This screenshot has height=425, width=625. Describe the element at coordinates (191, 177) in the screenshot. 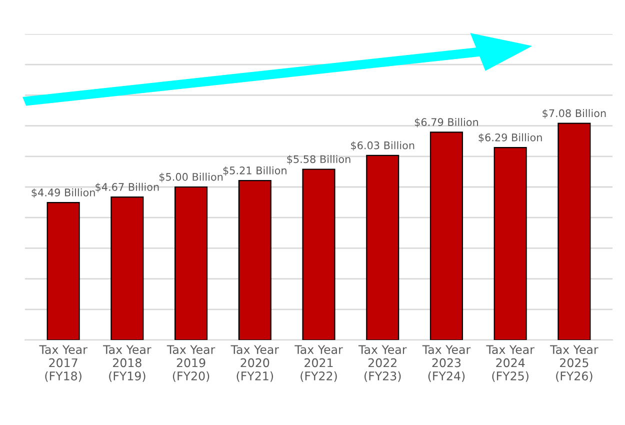

I see `data-label: $5.00 Billion` at that location.